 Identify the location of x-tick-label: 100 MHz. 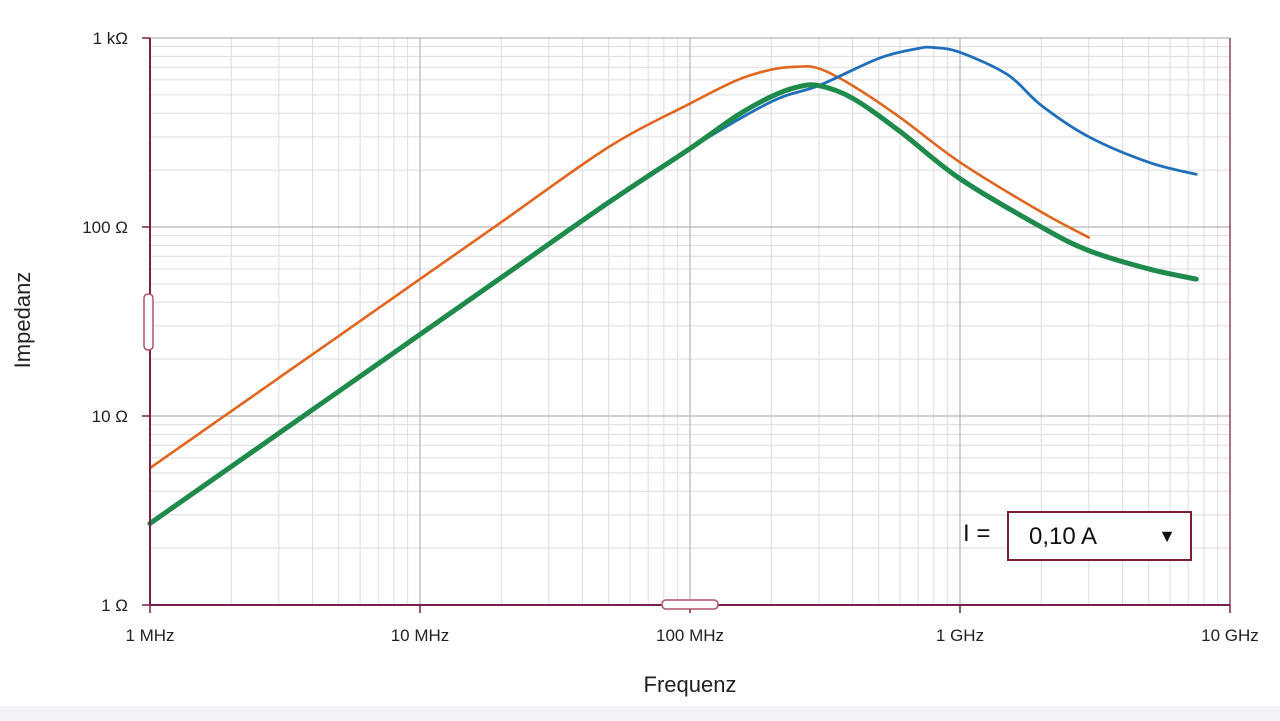
(690, 635).